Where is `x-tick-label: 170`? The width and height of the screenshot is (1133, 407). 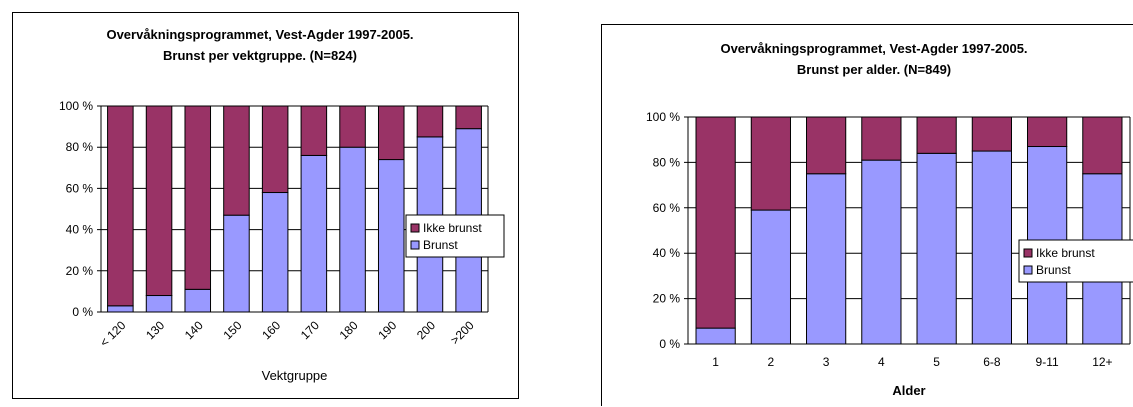
x-tick-label: 170 is located at coordinates (310, 330).